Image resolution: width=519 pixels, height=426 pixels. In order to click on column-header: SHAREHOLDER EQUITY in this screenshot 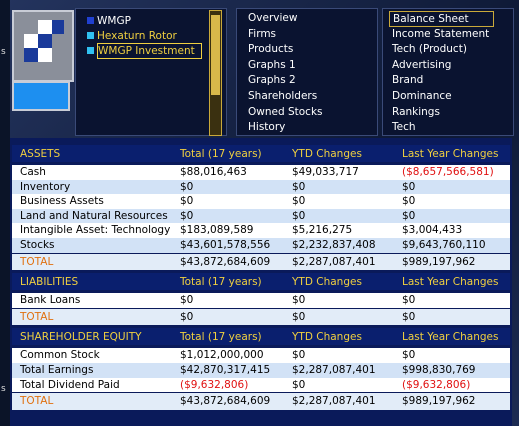, I will do `click(81, 337)`.